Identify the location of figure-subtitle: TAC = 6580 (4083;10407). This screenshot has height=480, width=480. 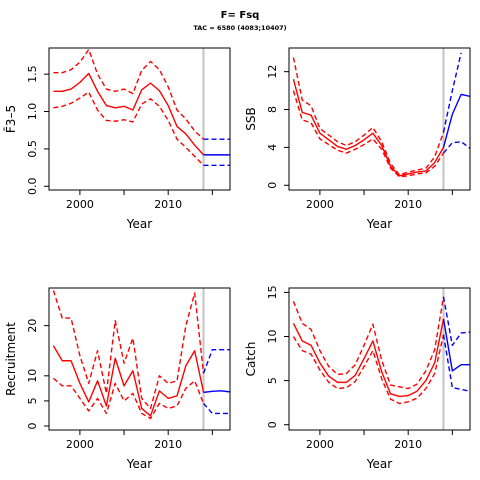
(240, 28).